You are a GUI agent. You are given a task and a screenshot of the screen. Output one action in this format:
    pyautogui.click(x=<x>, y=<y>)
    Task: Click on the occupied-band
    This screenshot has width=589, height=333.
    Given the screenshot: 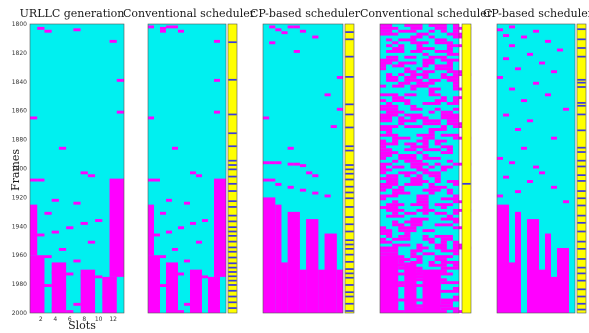 What is the action you would take?
    pyautogui.click(x=151, y=230)
    